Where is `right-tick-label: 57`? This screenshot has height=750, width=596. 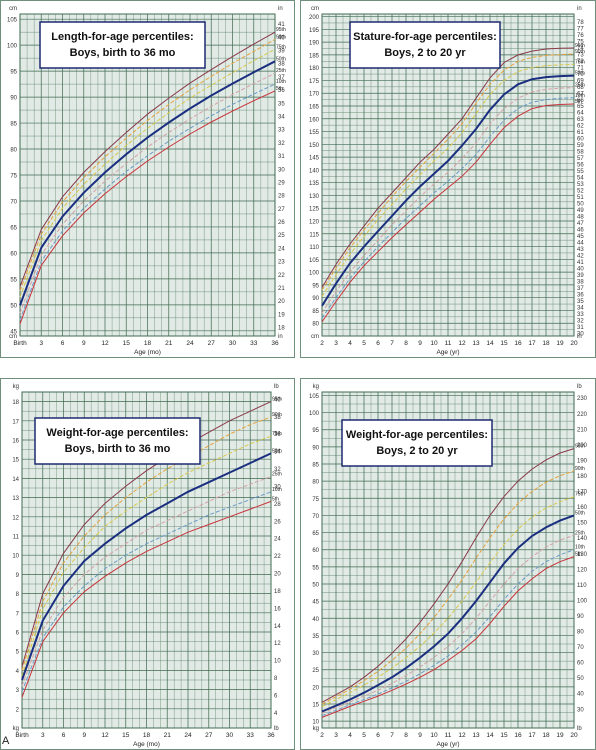 right-tick-label: 57 is located at coordinates (580, 159).